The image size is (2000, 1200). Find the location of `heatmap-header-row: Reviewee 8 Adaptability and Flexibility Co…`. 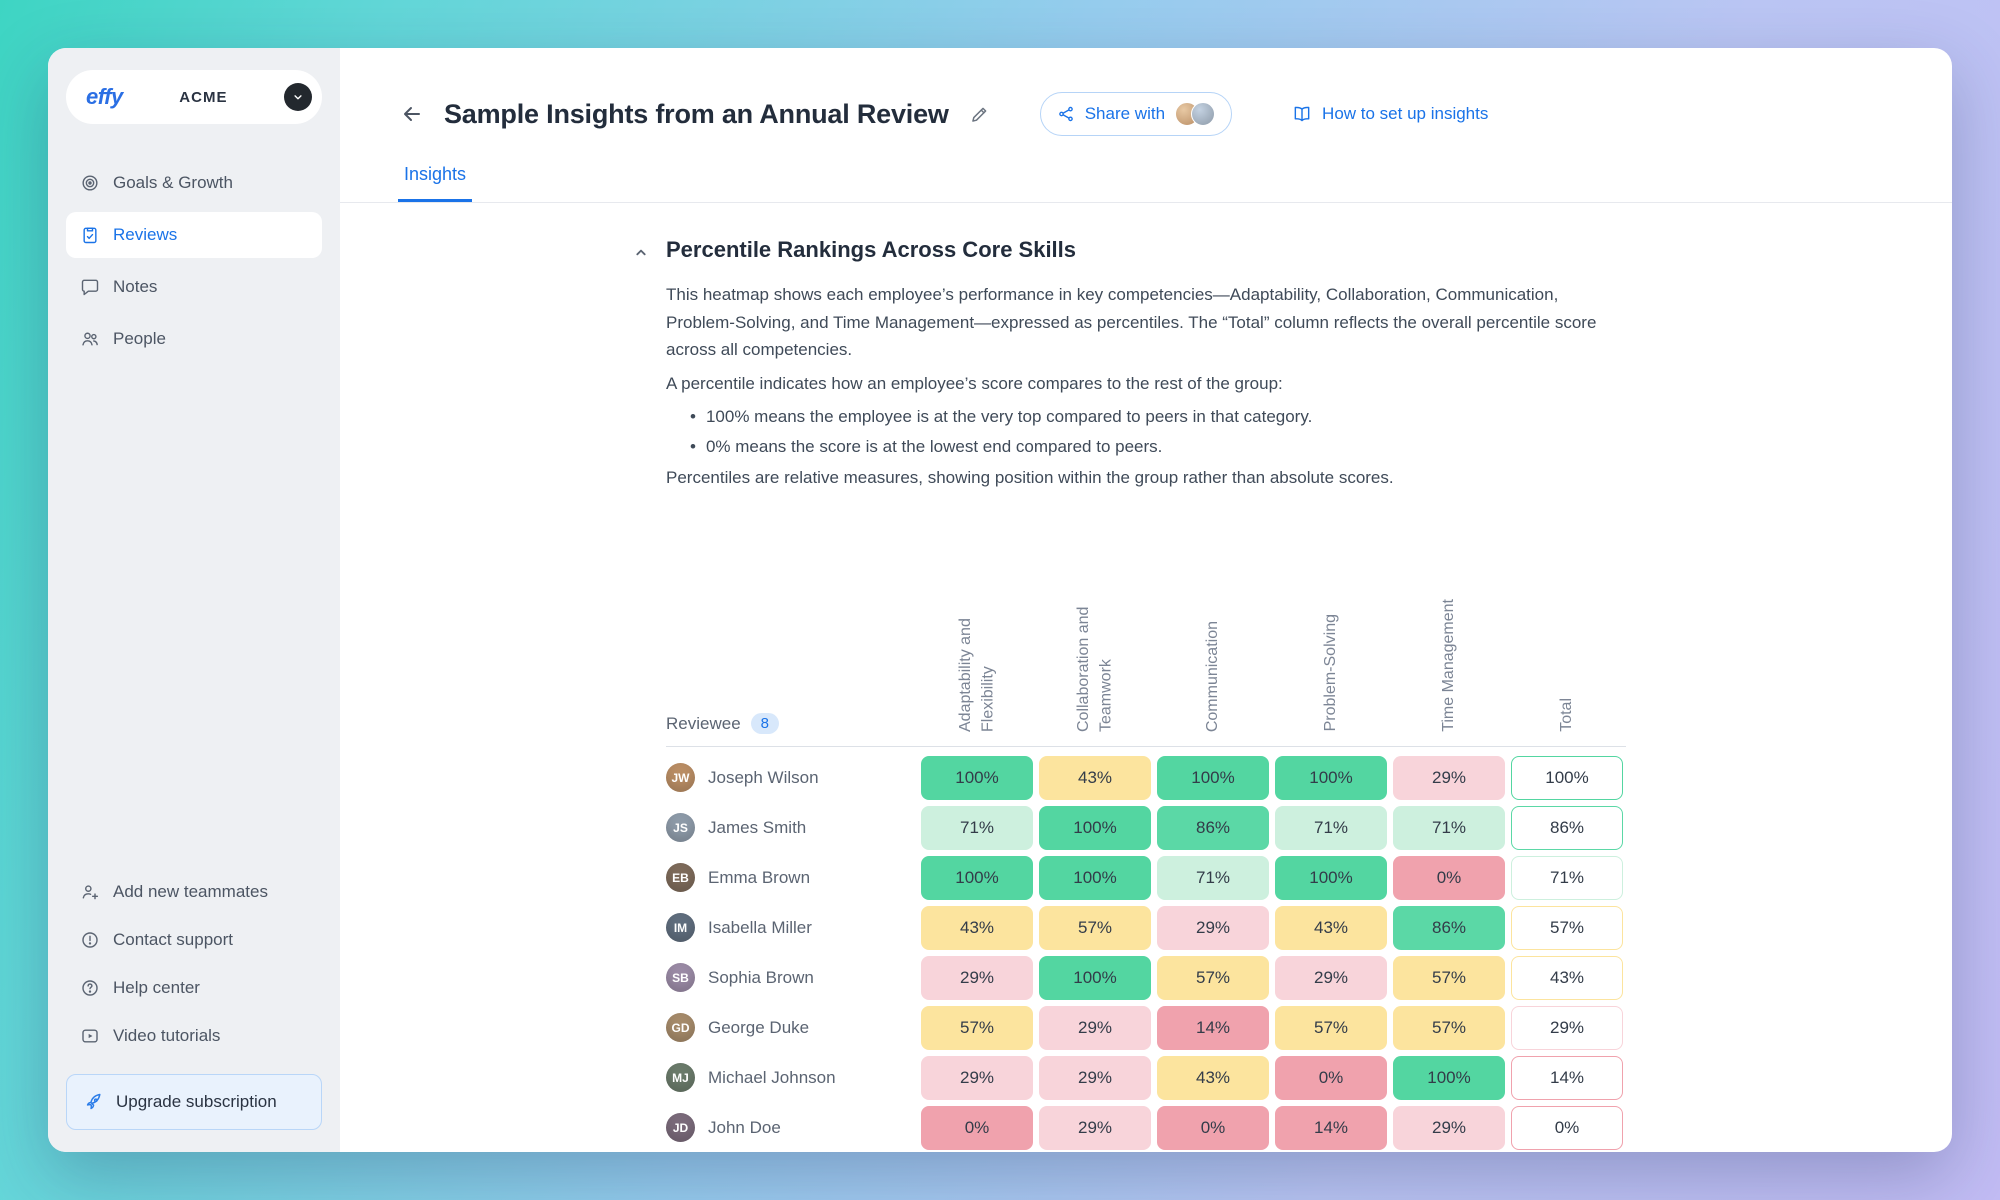

heatmap-header-row: Reviewee 8 Adaptability and Flexibility Co… is located at coordinates (1146, 646).